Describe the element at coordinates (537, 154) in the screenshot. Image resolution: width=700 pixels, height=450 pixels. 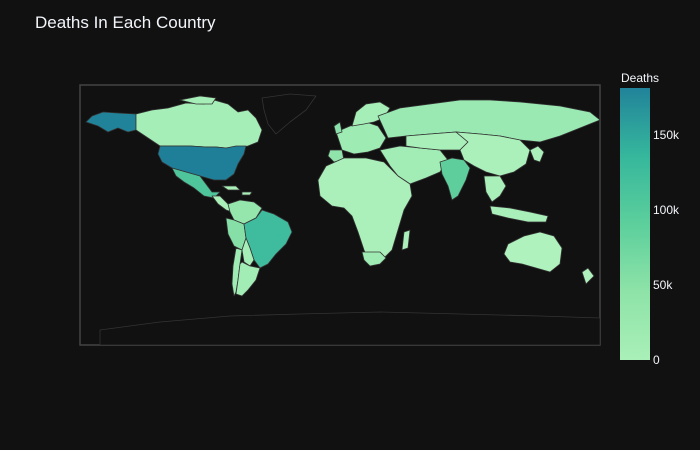
I see `region-japan` at that location.